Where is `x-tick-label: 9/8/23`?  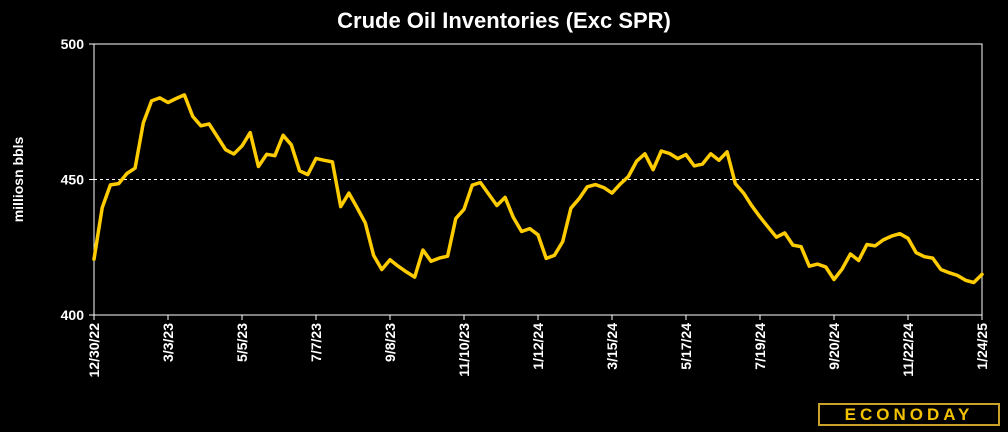
x-tick-label: 9/8/23 is located at coordinates (390, 342).